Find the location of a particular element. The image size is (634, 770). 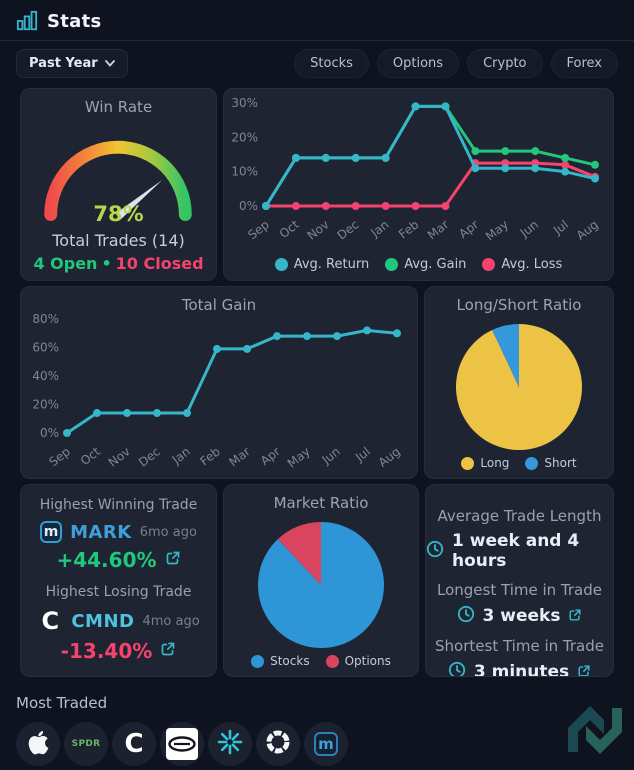

ring-logo-icon is located at coordinates (278, 744).